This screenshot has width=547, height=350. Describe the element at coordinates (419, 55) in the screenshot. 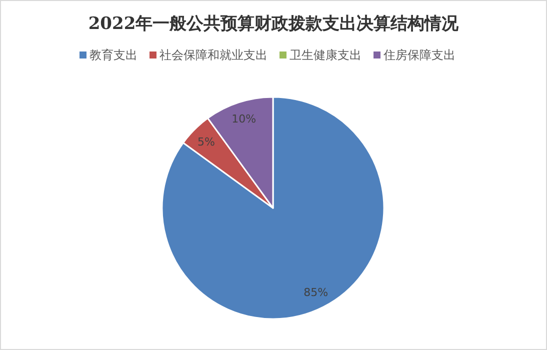

I see `legend-label: 住房保障支出` at that location.